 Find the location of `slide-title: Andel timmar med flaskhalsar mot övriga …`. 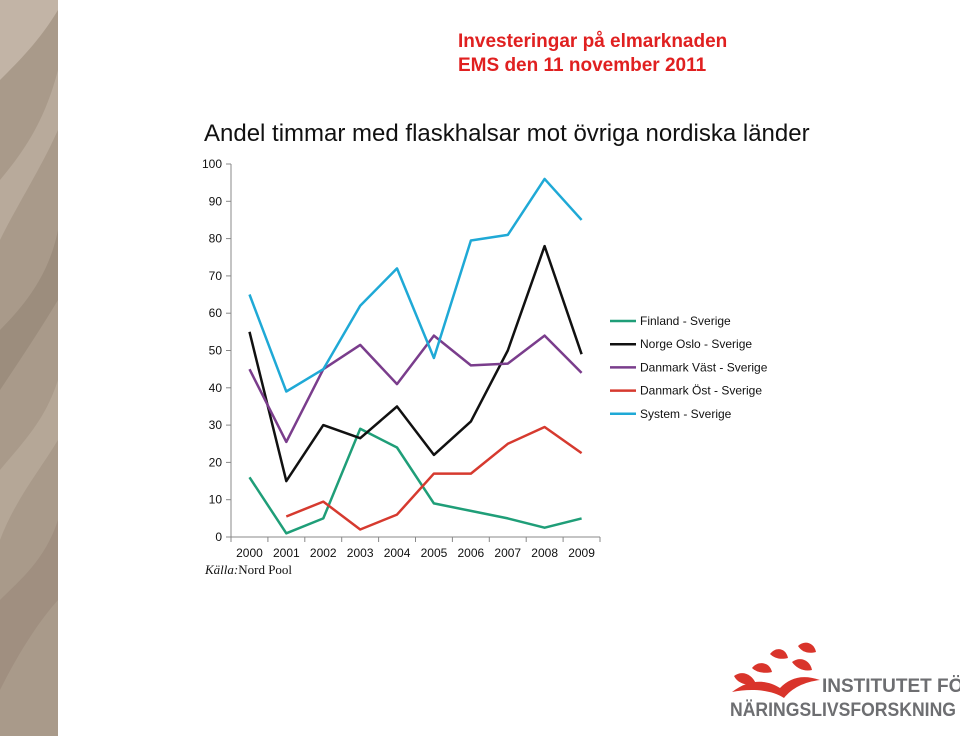

slide-title: Andel timmar med flaskhalsar mot övriga … is located at coordinates (507, 133).